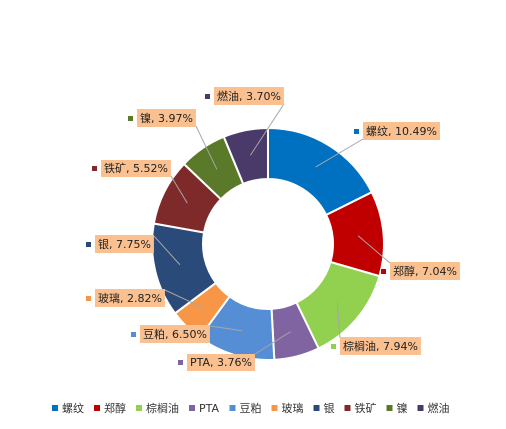 This screenshot has width=506, height=429. I want to click on legend-label: 棕榈油, so click(162, 408).